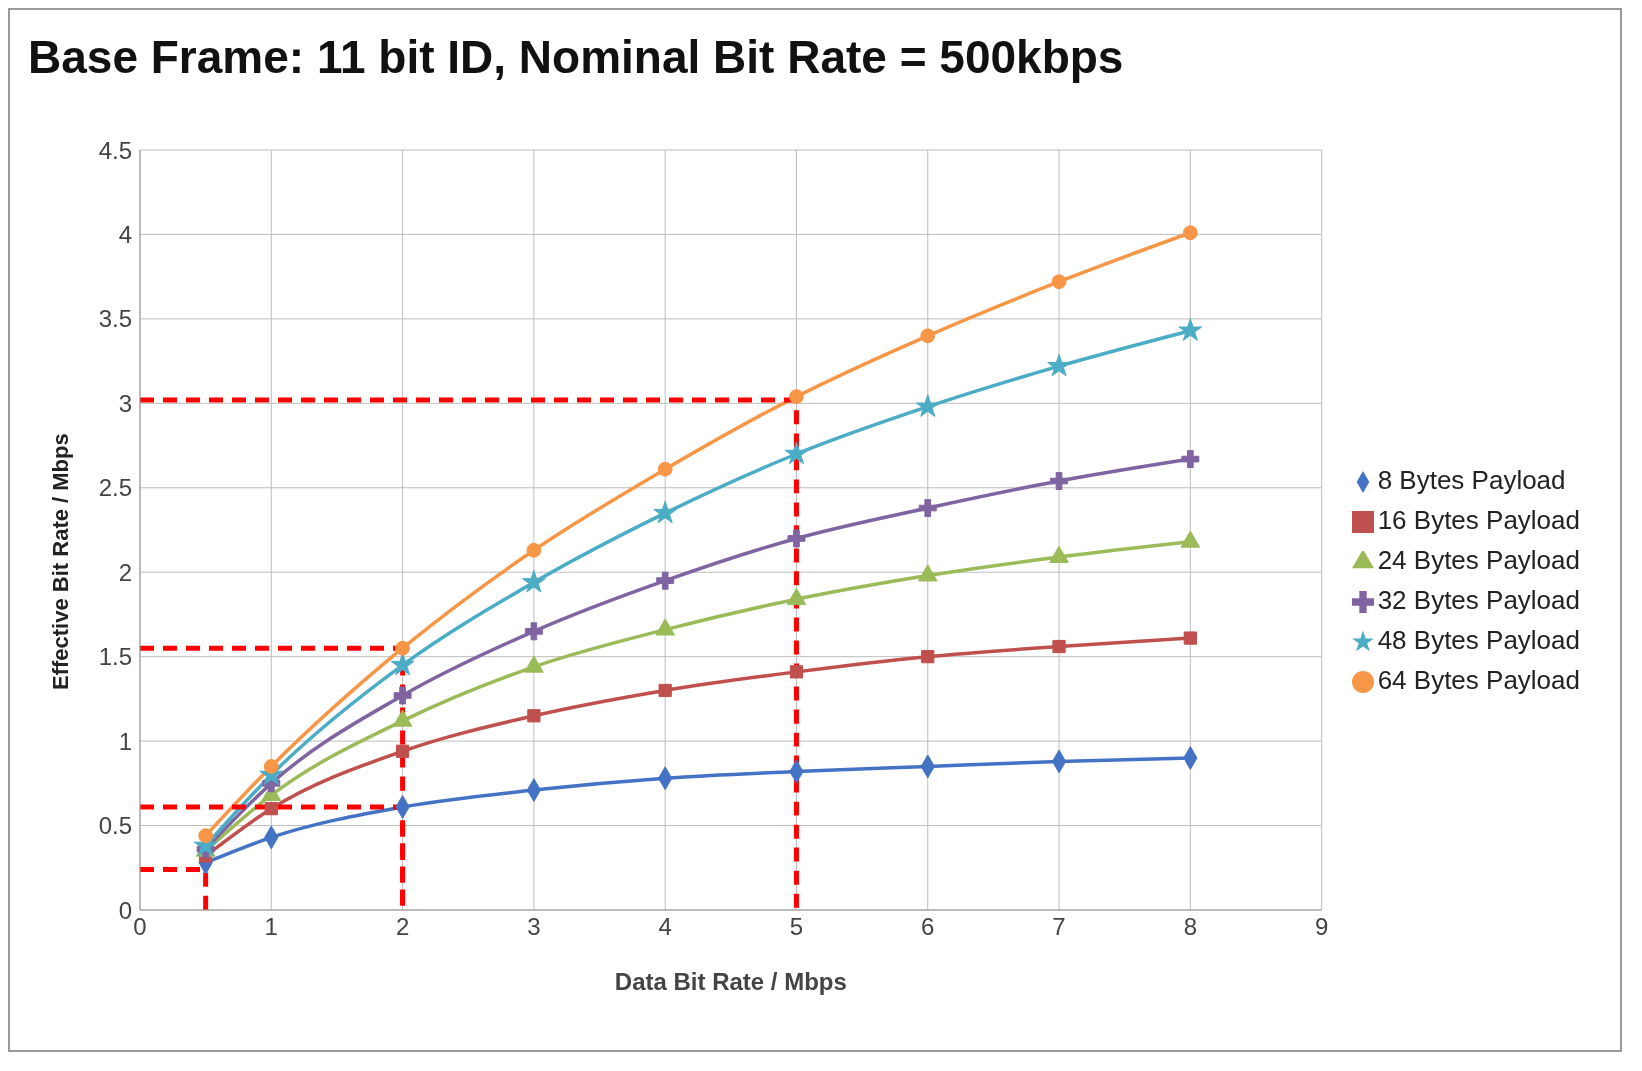 This screenshot has height=1071, width=1642. What do you see at coordinates (1478, 520) in the screenshot?
I see `legend-label: 16 Bytes Payload` at bounding box center [1478, 520].